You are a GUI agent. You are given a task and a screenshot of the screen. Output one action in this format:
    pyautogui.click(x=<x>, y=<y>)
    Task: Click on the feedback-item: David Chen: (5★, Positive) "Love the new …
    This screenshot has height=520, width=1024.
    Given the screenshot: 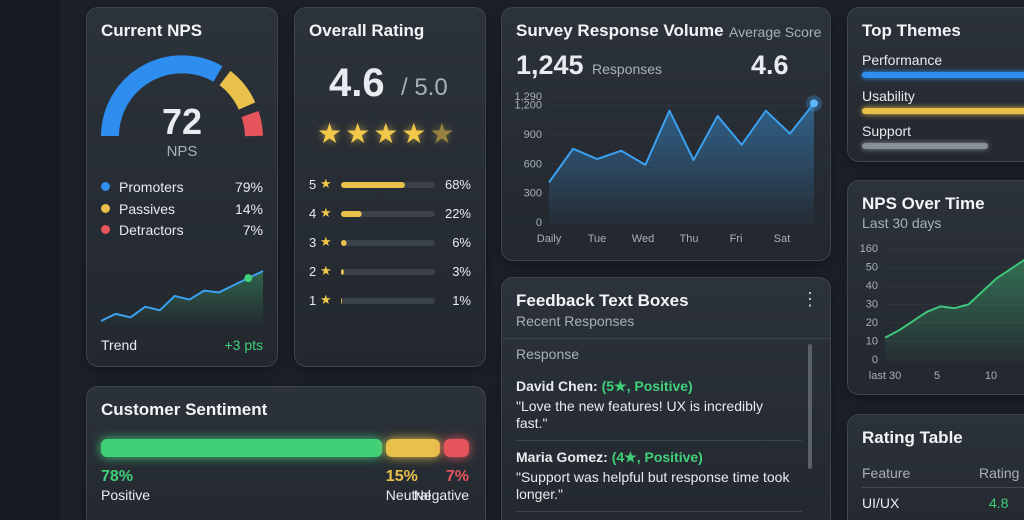 What is the action you would take?
    pyautogui.click(x=656, y=405)
    